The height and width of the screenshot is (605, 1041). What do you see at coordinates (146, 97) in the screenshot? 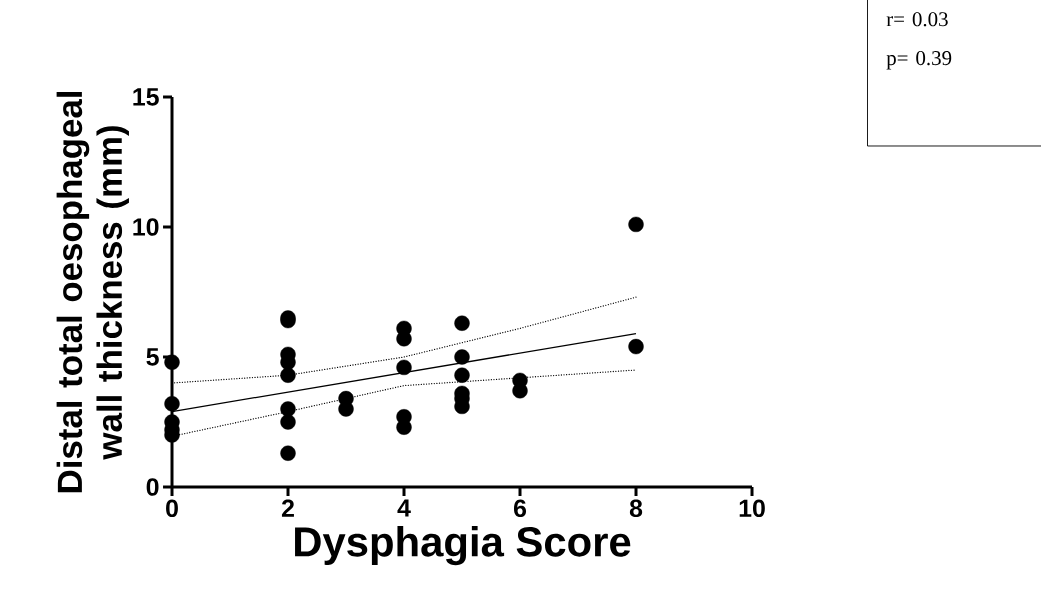
I see `y-tick-label: 15` at bounding box center [146, 97].